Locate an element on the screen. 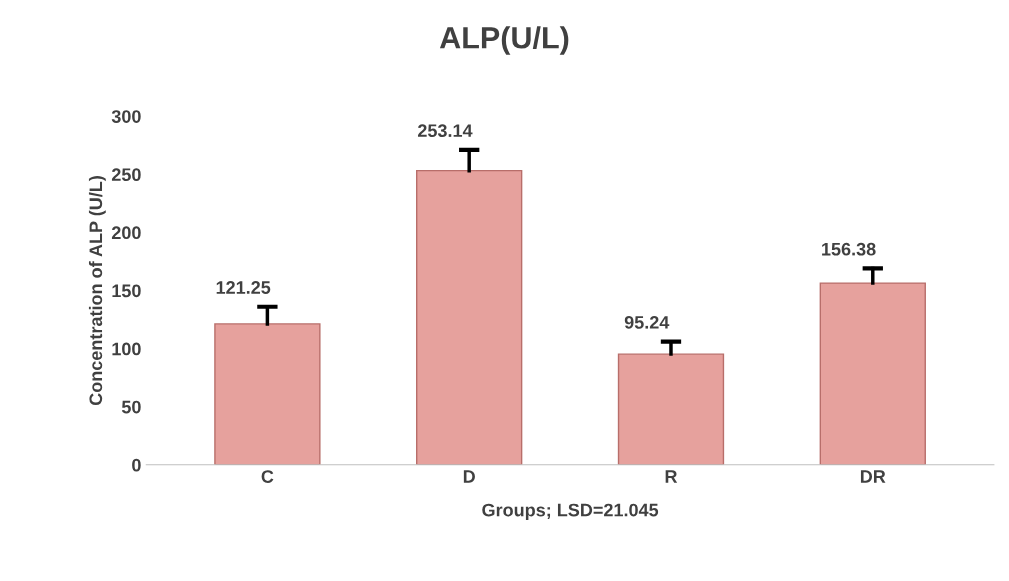  y-tick-label: 150 is located at coordinates (126, 291).